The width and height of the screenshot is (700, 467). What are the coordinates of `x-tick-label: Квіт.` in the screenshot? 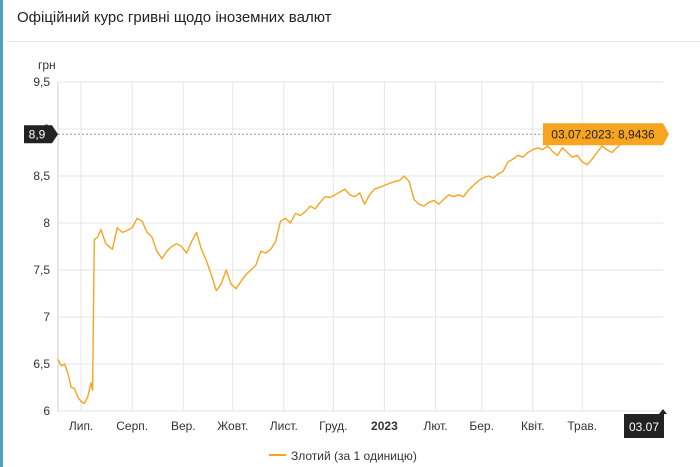 It's located at (533, 426).